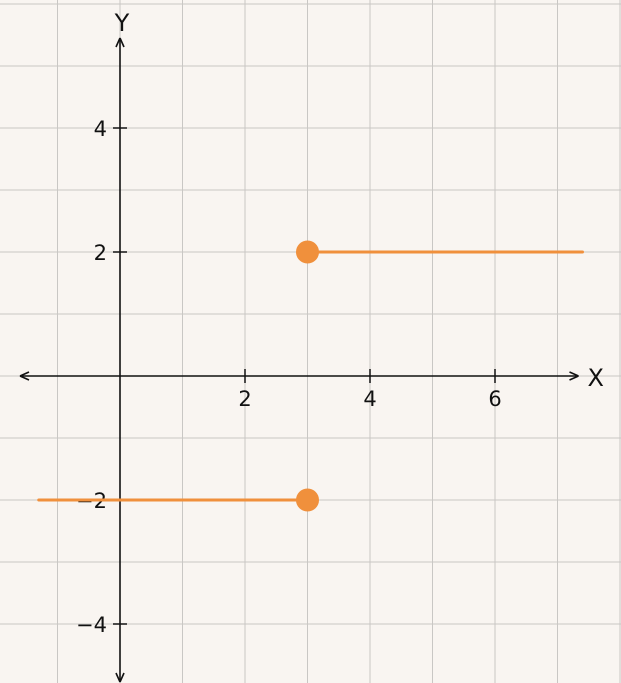 This screenshot has width=621, height=683. What do you see at coordinates (100, 253) in the screenshot?
I see `y-tick-label: 2` at bounding box center [100, 253].